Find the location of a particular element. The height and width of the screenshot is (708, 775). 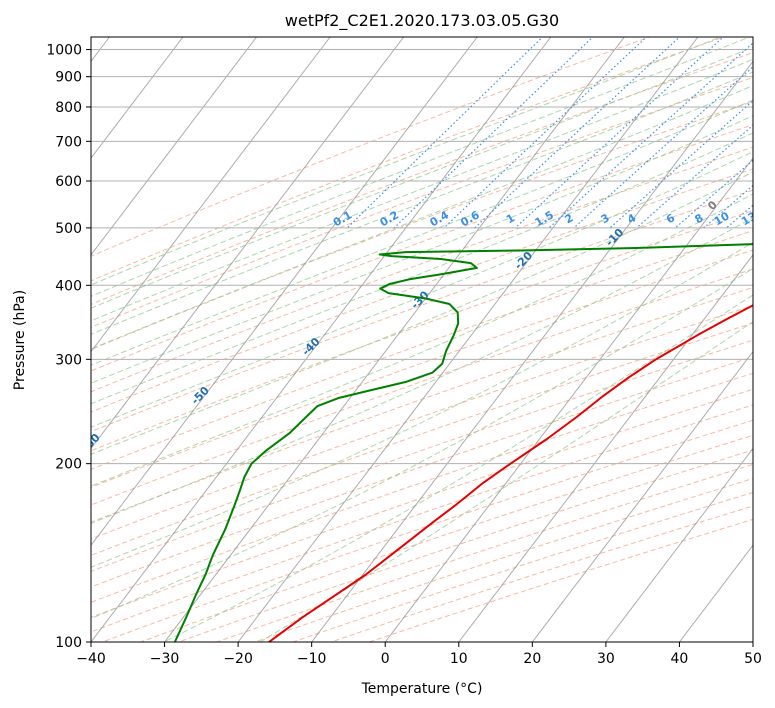

y-tick-label: 500 is located at coordinates (68, 229).